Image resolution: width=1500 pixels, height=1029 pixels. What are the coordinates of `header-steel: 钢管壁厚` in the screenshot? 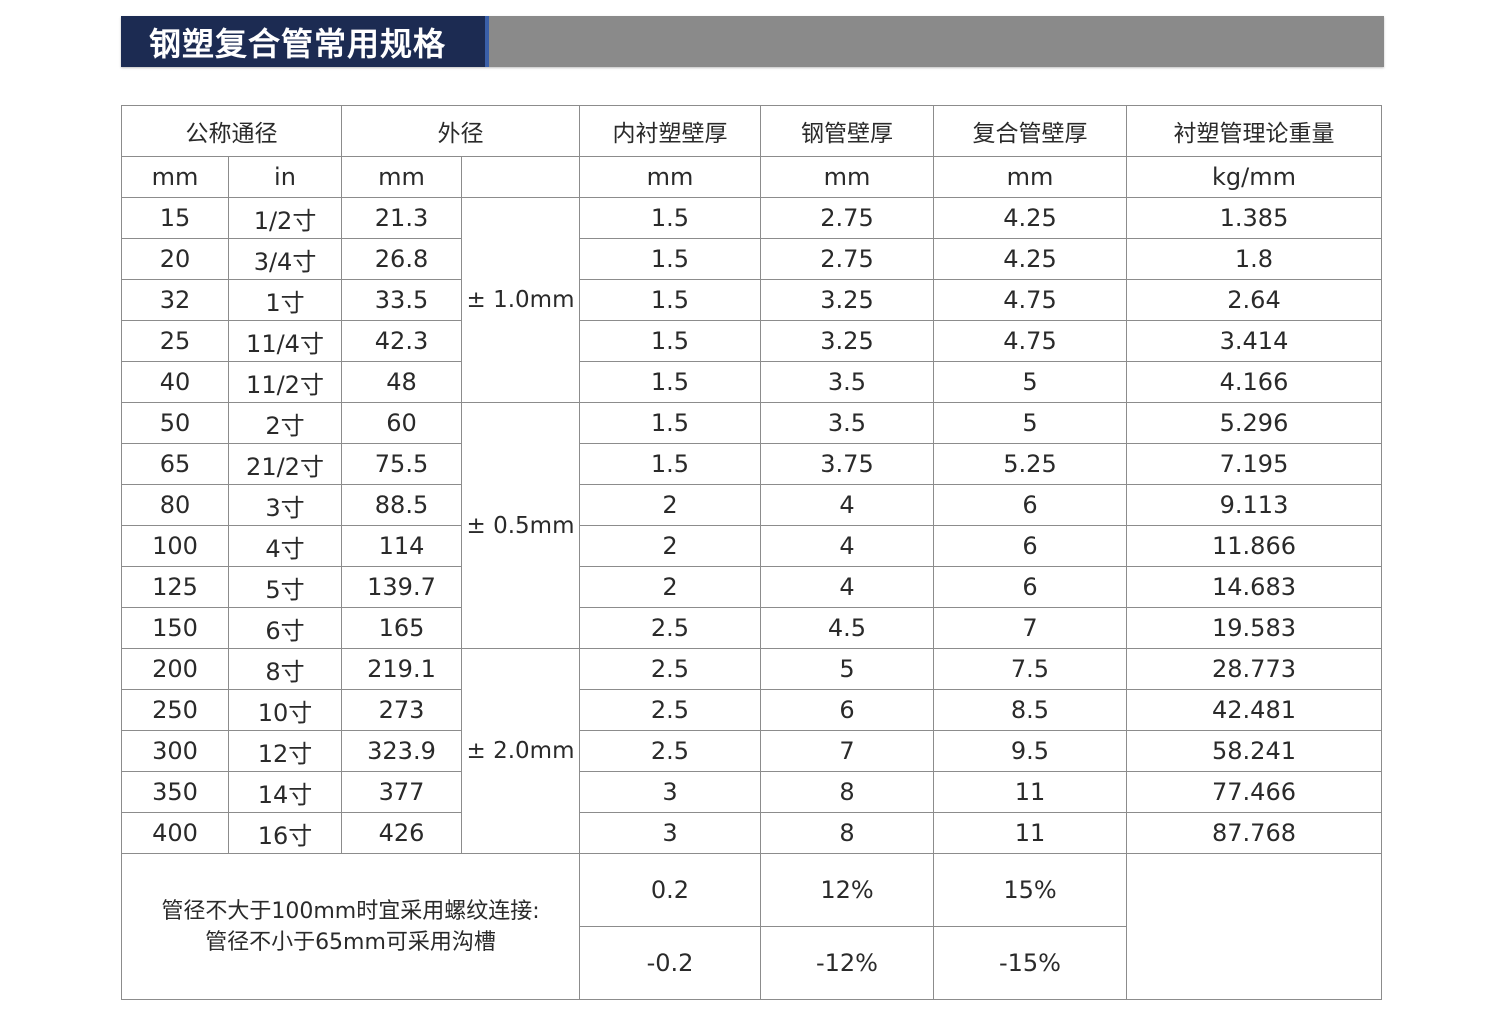 It's located at (847, 131).